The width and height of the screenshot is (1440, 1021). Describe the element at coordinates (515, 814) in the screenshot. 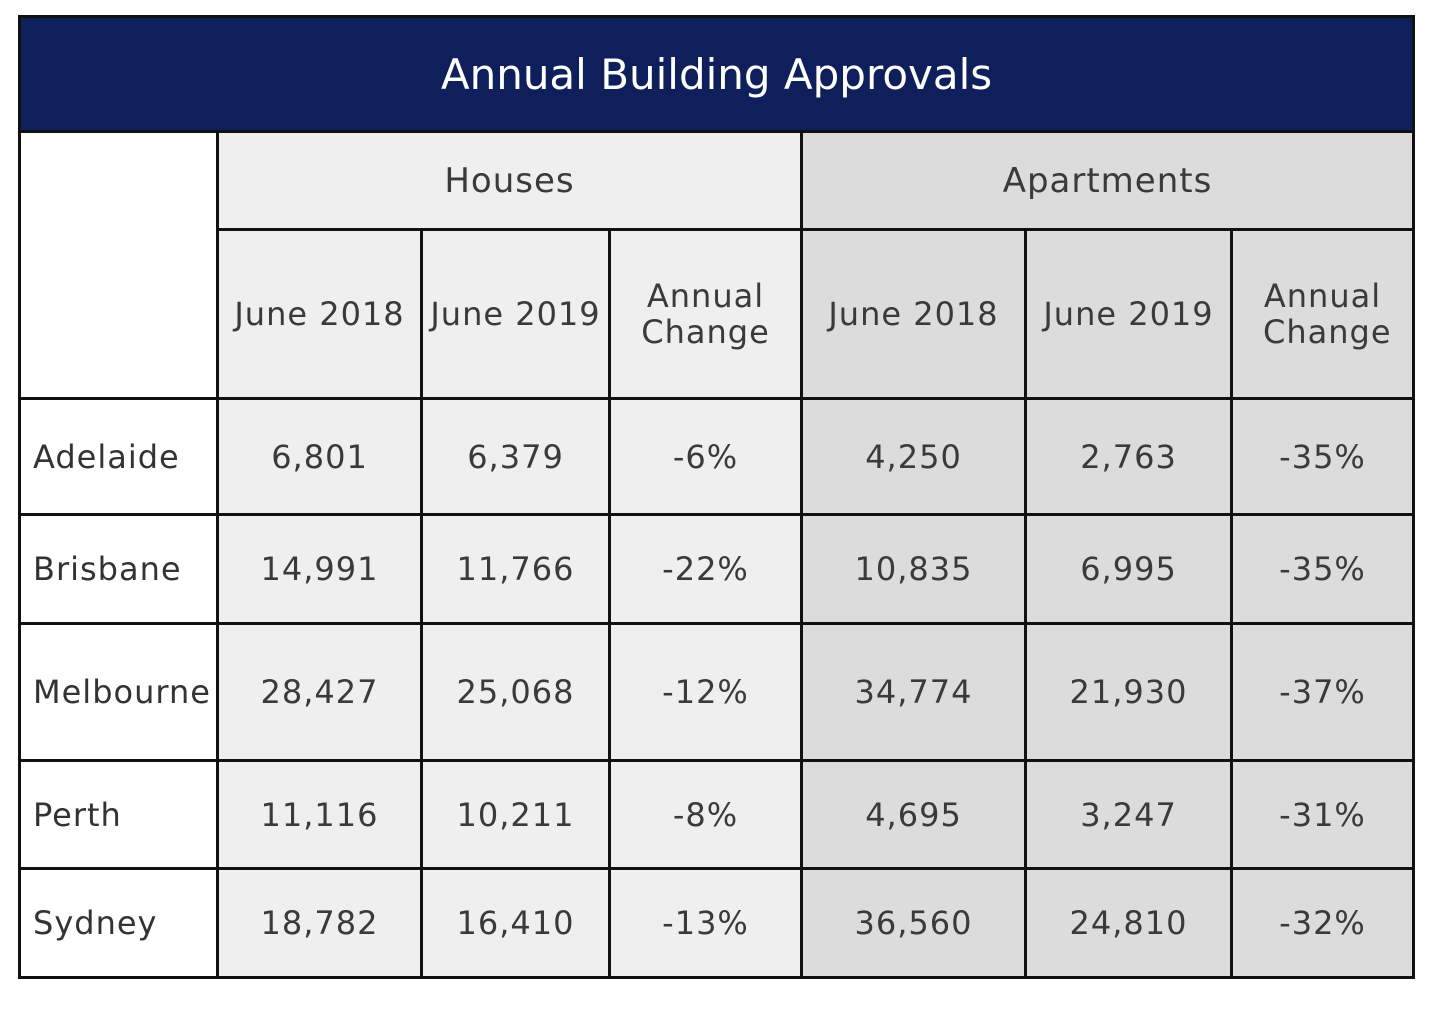

I see `houses-value-cell: 10,211` at that location.